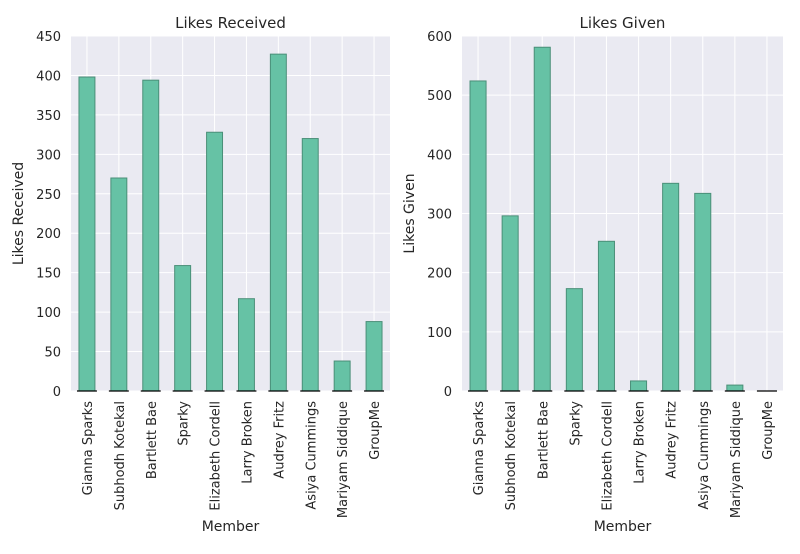 The height and width of the screenshot is (554, 800). I want to click on y-tick-label: 450, so click(48, 37).